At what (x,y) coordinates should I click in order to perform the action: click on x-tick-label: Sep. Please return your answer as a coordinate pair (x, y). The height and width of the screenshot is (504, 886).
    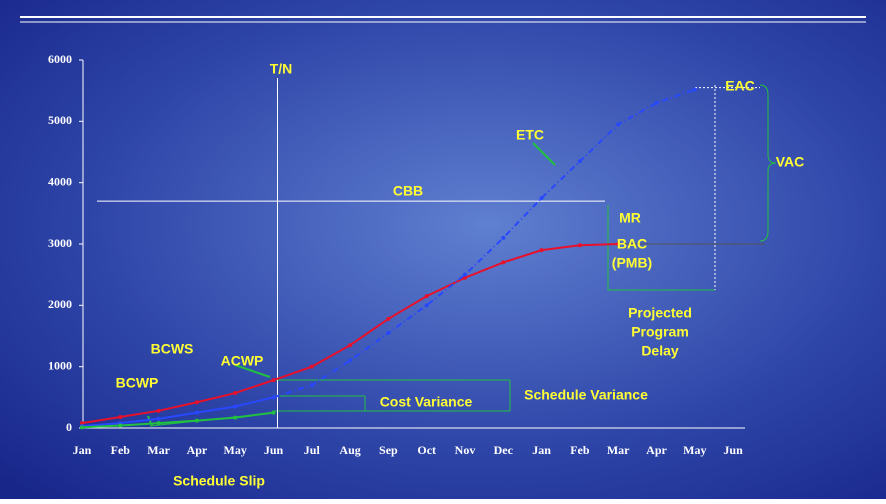
    Looking at the image, I should click on (388, 450).